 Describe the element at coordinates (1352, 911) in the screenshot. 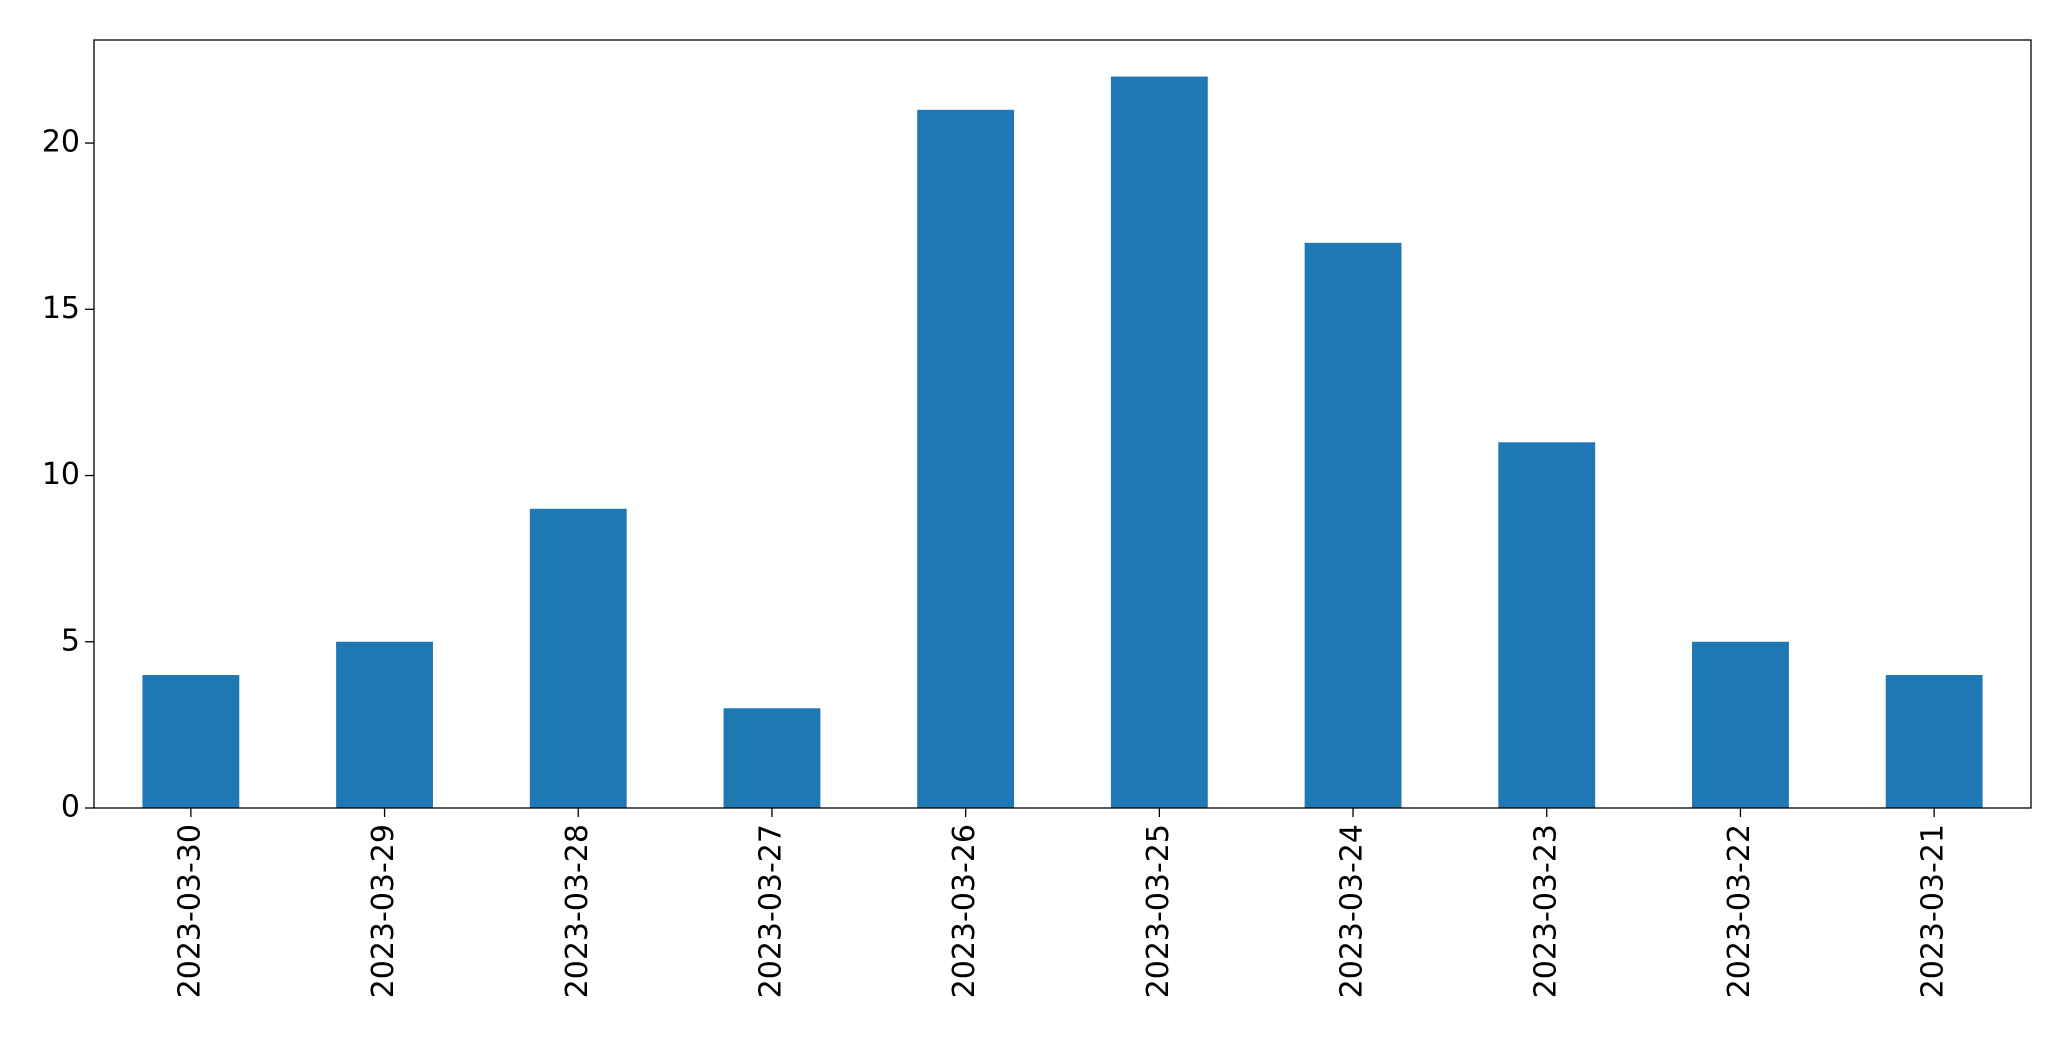

I see `x-tick-label: 2023-03-24` at that location.